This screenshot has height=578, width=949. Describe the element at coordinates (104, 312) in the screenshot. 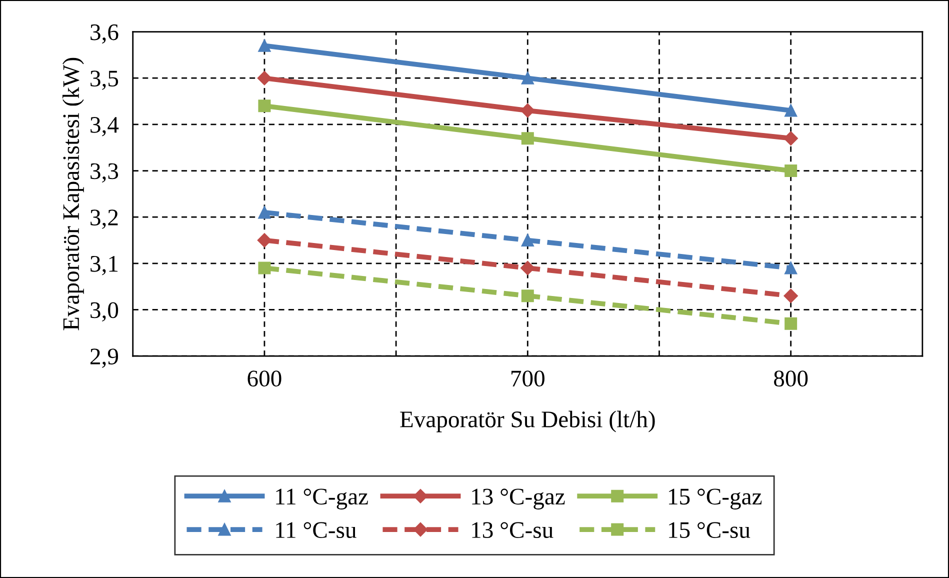

I see `y-tick-label: 3,0` at that location.